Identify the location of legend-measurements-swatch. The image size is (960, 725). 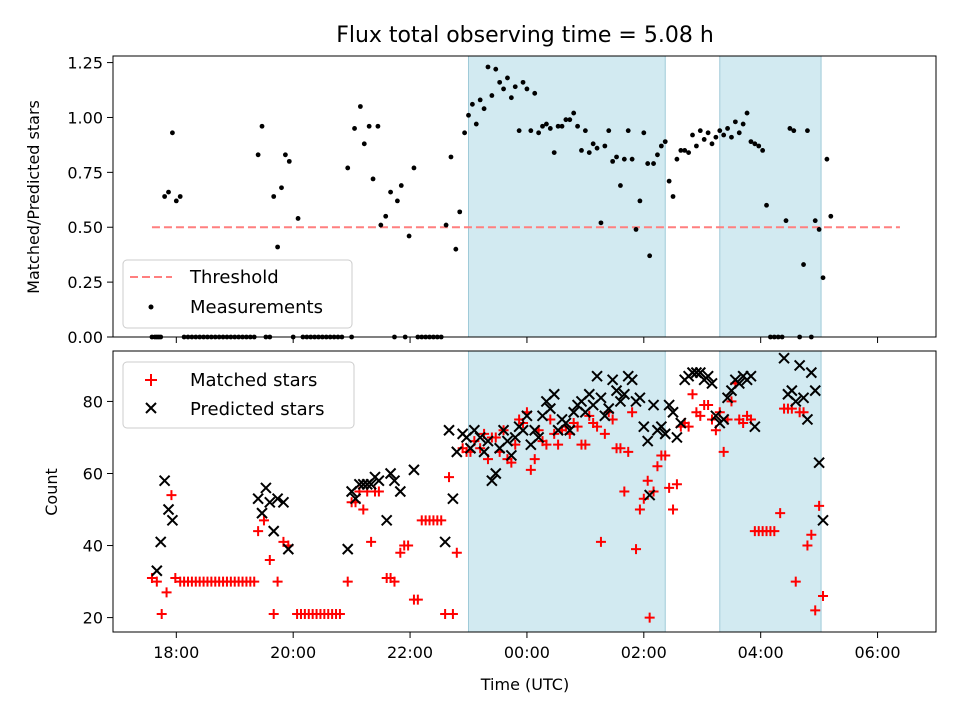
(151, 307).